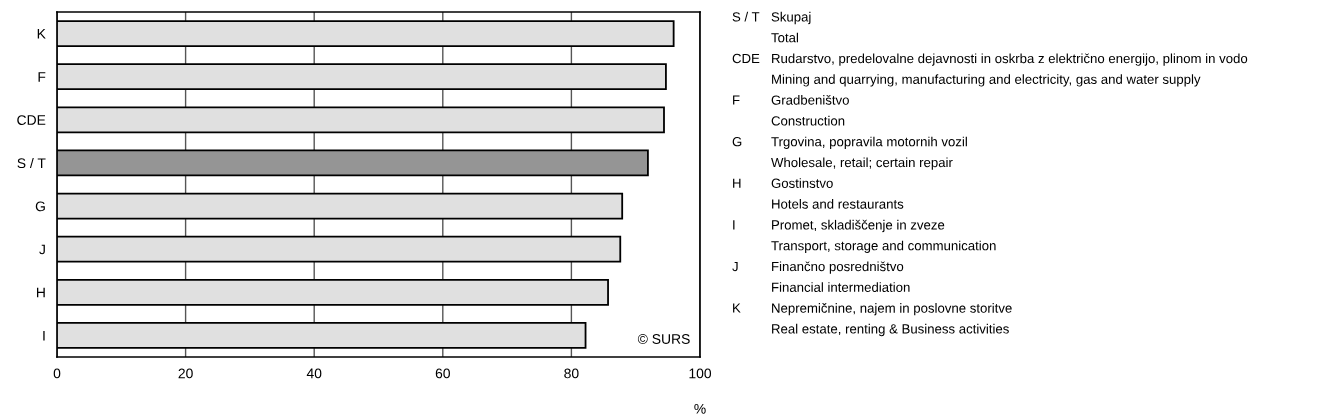  I want to click on text: Nepremičnine, najem in poslovne storitve, so click(892, 309).